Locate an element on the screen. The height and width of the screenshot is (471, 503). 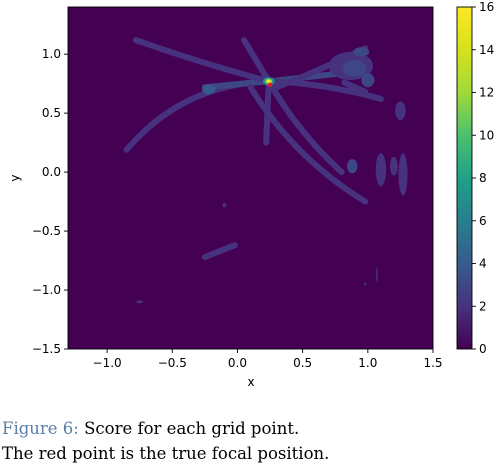
x-tick-label: 1.0 is located at coordinates (367, 363).